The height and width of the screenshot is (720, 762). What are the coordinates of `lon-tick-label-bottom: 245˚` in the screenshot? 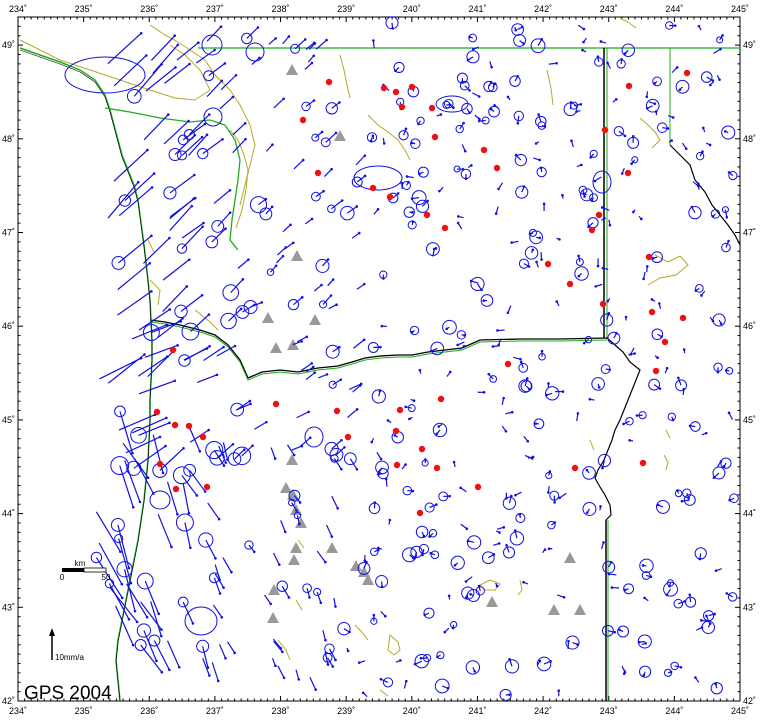 It's located at (740, 711).